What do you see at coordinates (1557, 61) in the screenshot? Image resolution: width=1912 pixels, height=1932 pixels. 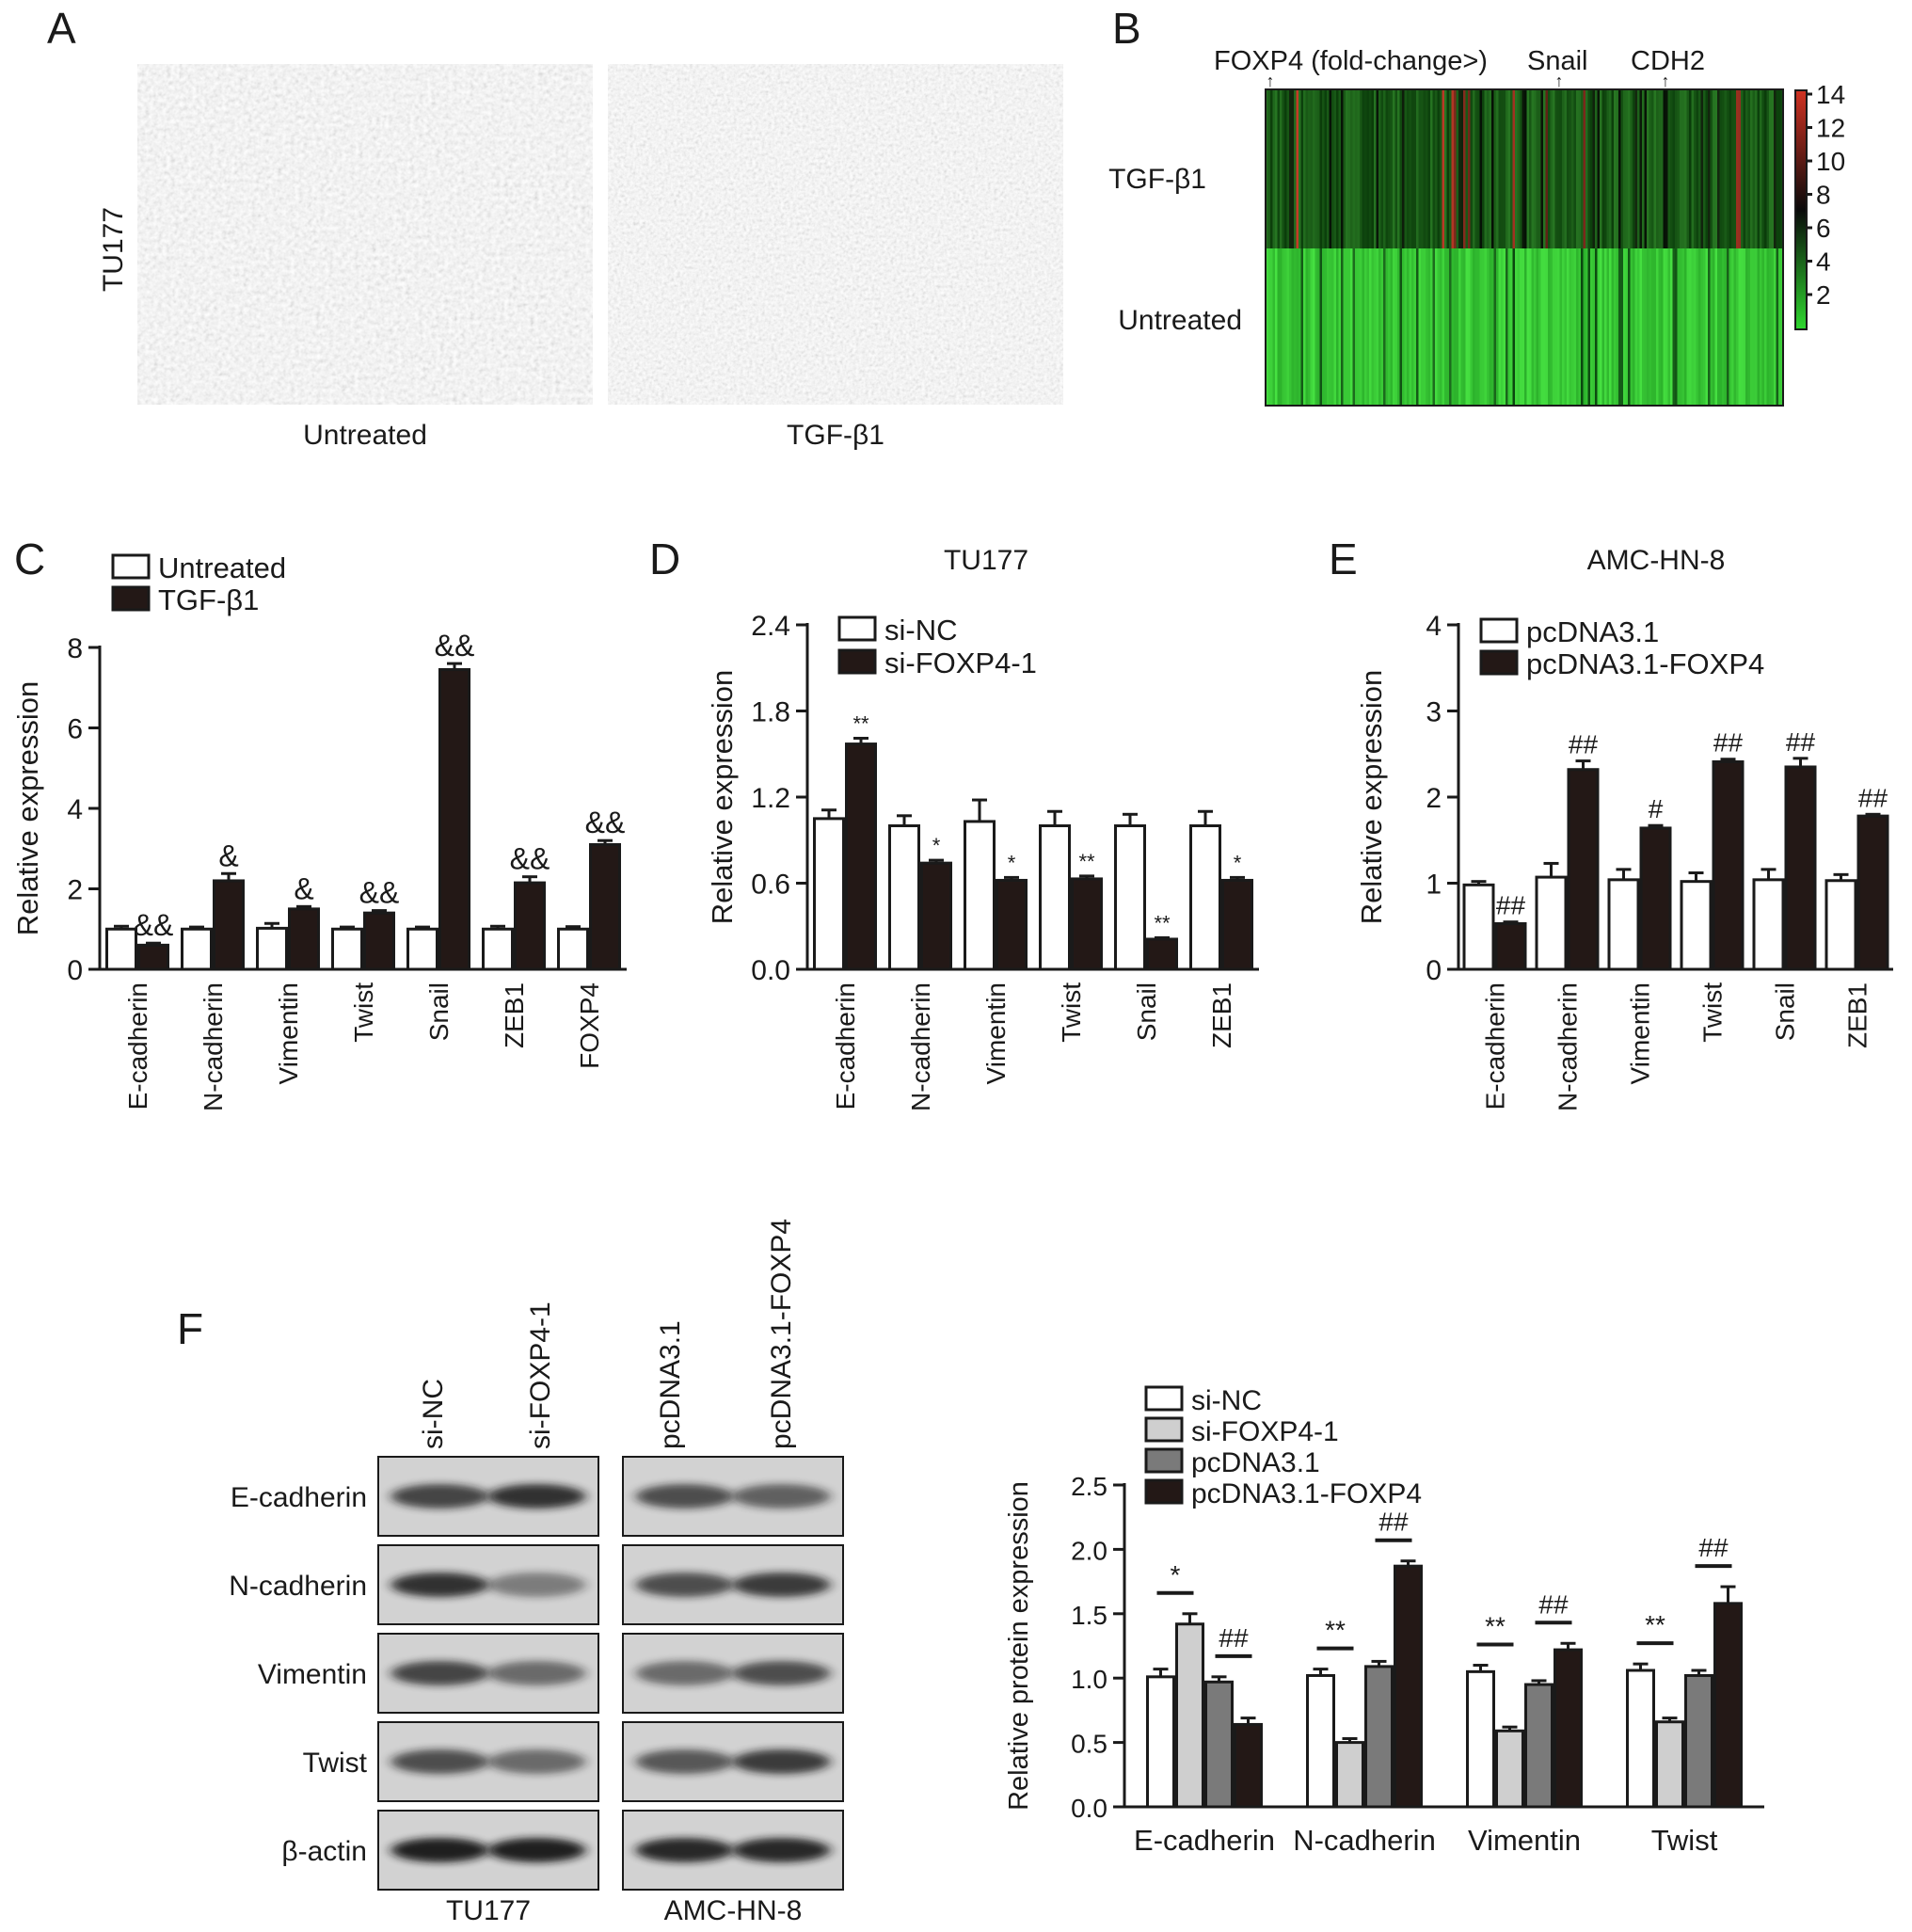 I see `gene-mark-snail: Snail` at bounding box center [1557, 61].